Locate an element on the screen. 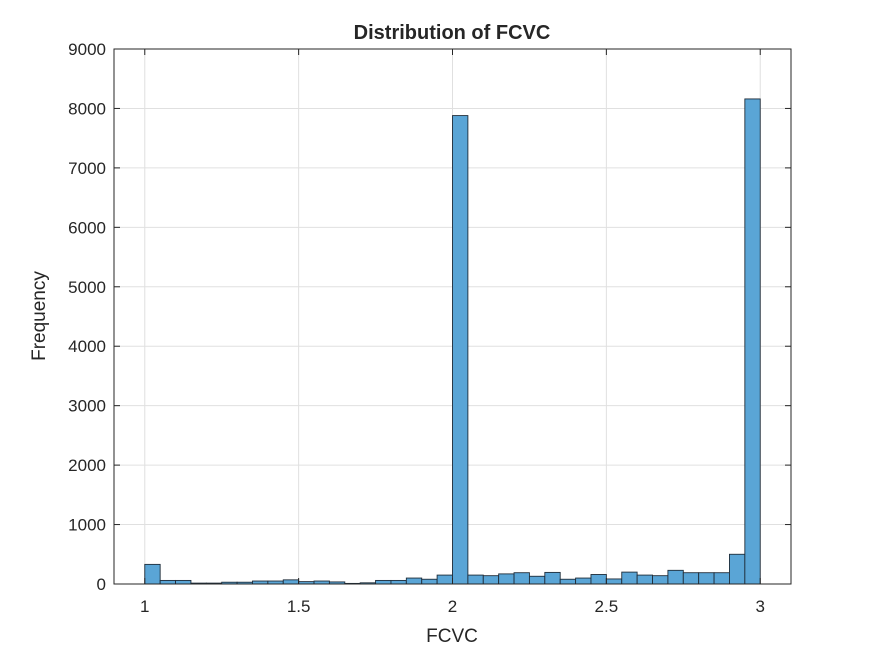 This screenshot has height=661, width=875. y-tick-label: 7000 is located at coordinates (87, 168).